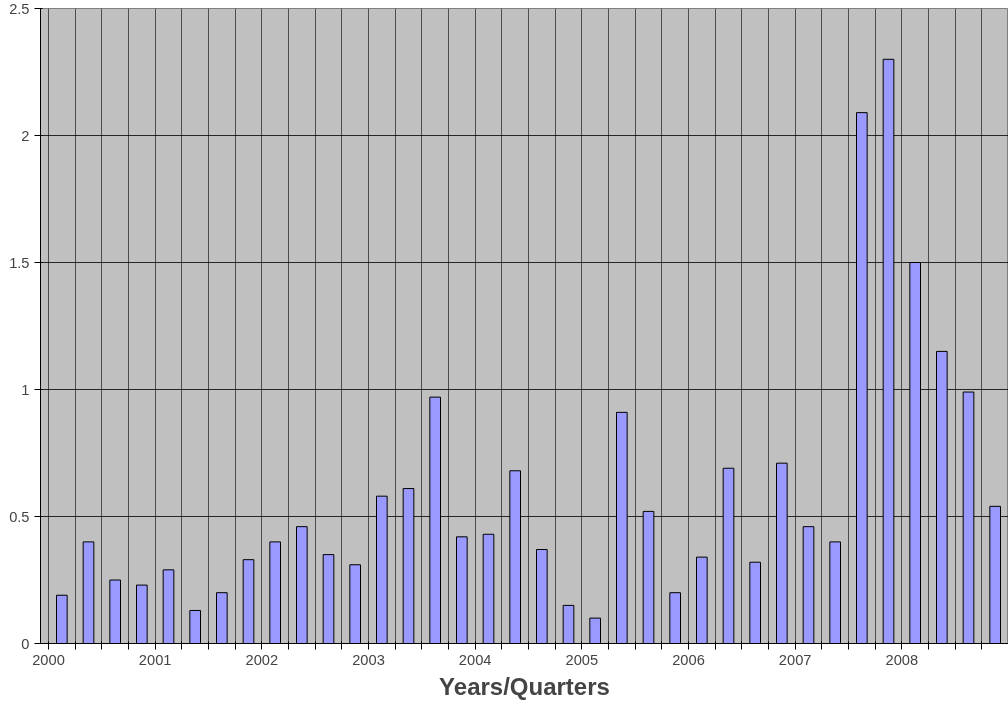  What do you see at coordinates (25, 135) in the screenshot?
I see `y-tick-label: 2` at bounding box center [25, 135].